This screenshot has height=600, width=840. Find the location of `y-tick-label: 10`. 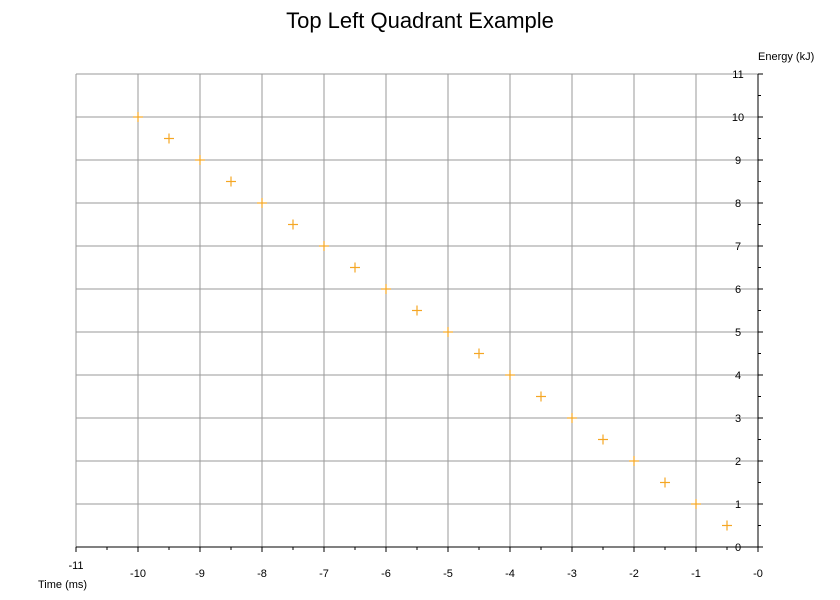

y-tick-label: 10 is located at coordinates (738, 118).